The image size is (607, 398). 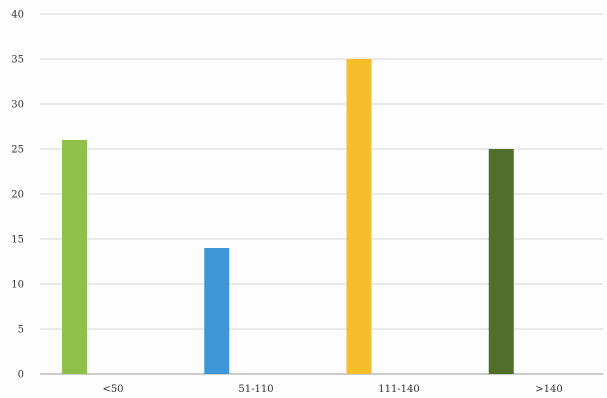 I want to click on x-tick-label: 51-110, so click(x=255, y=389).